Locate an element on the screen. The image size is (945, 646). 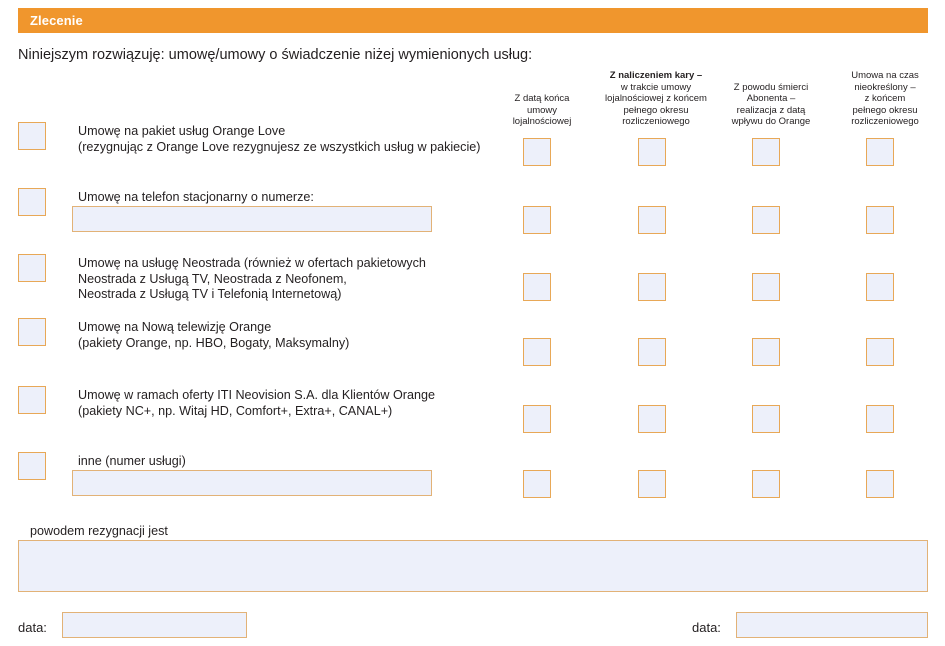
checkbox-iti-neovision-z-naliczeniem-kary is located at coordinates (652, 419).